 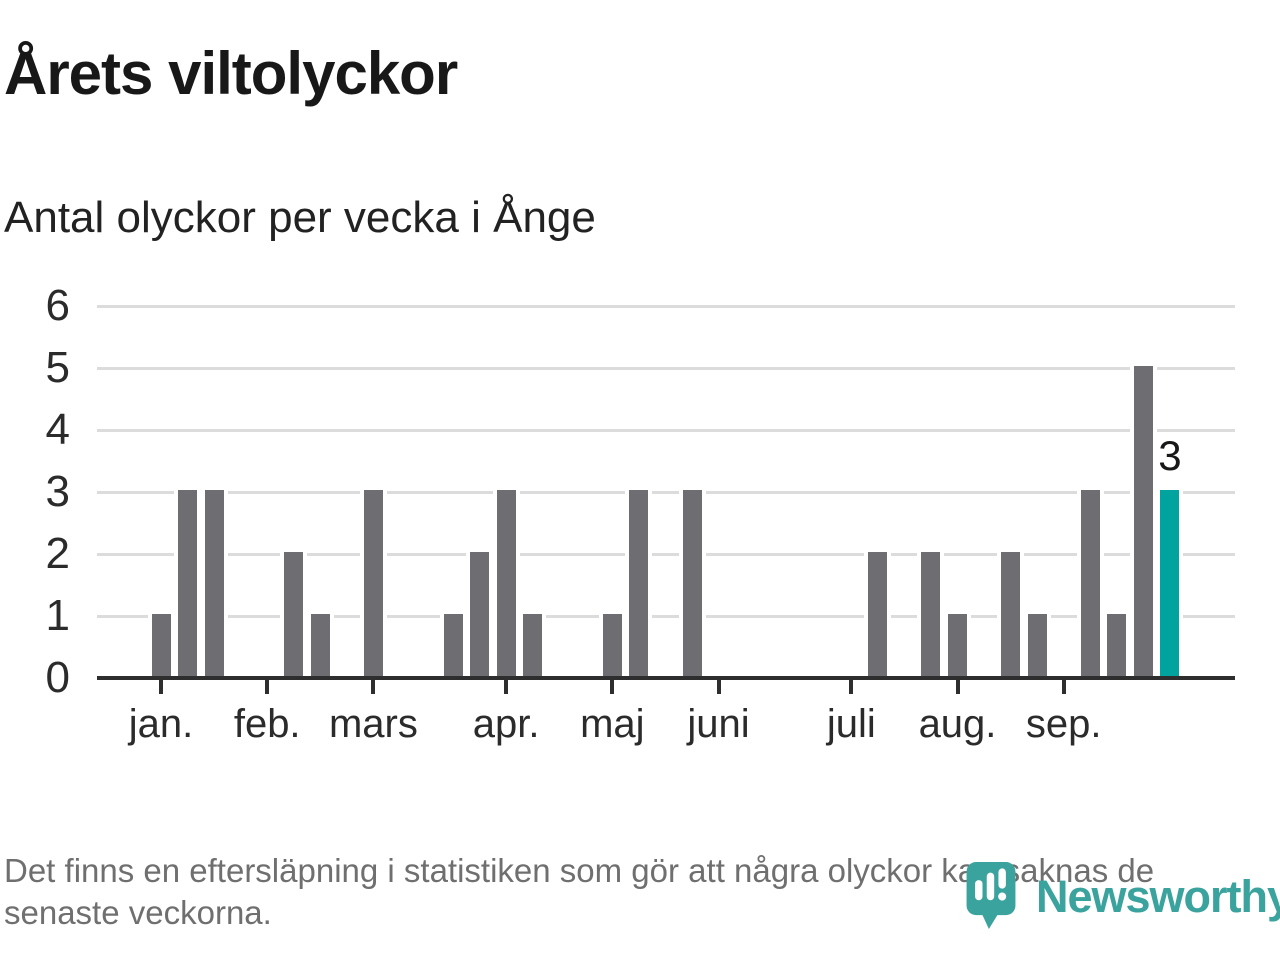 What do you see at coordinates (300, 217) in the screenshot?
I see `chart-subtitle: Antal olyckor per vecka i Ånge` at bounding box center [300, 217].